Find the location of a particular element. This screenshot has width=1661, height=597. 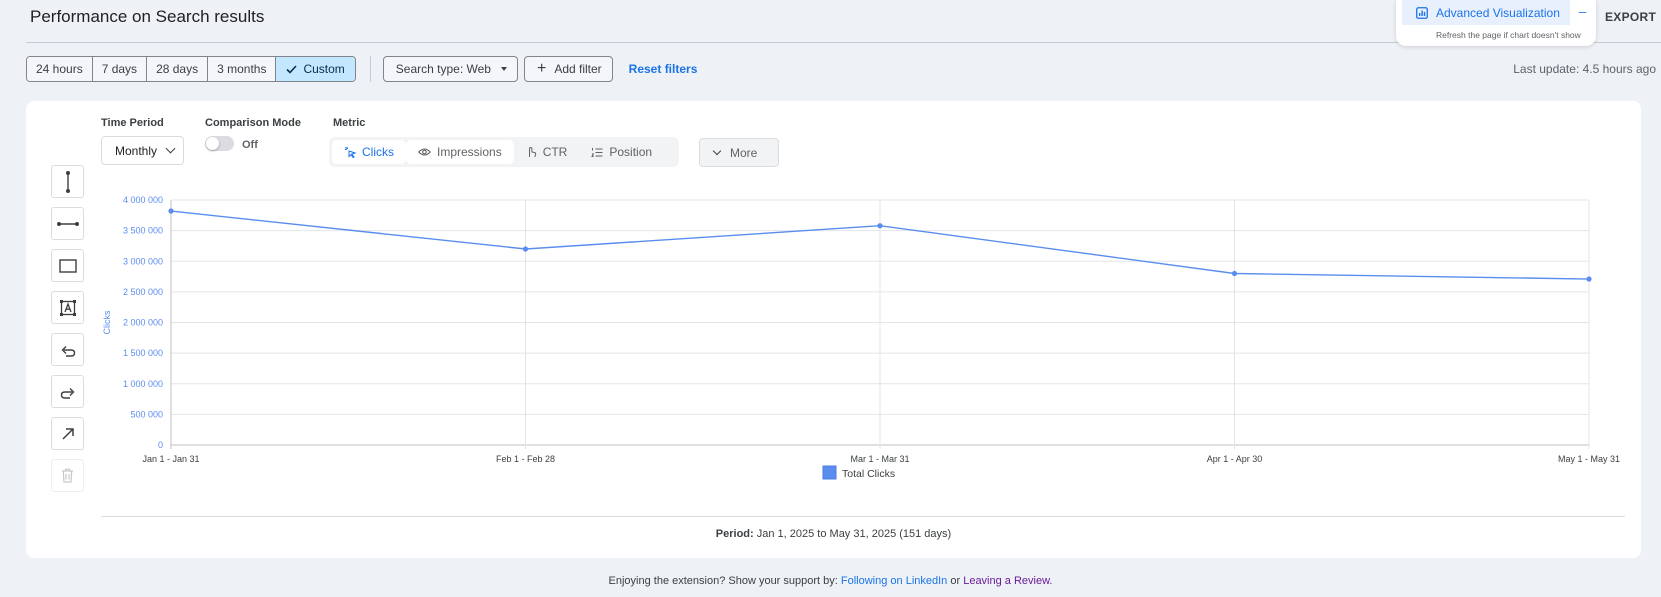

range-custom: Custom is located at coordinates (315, 69).